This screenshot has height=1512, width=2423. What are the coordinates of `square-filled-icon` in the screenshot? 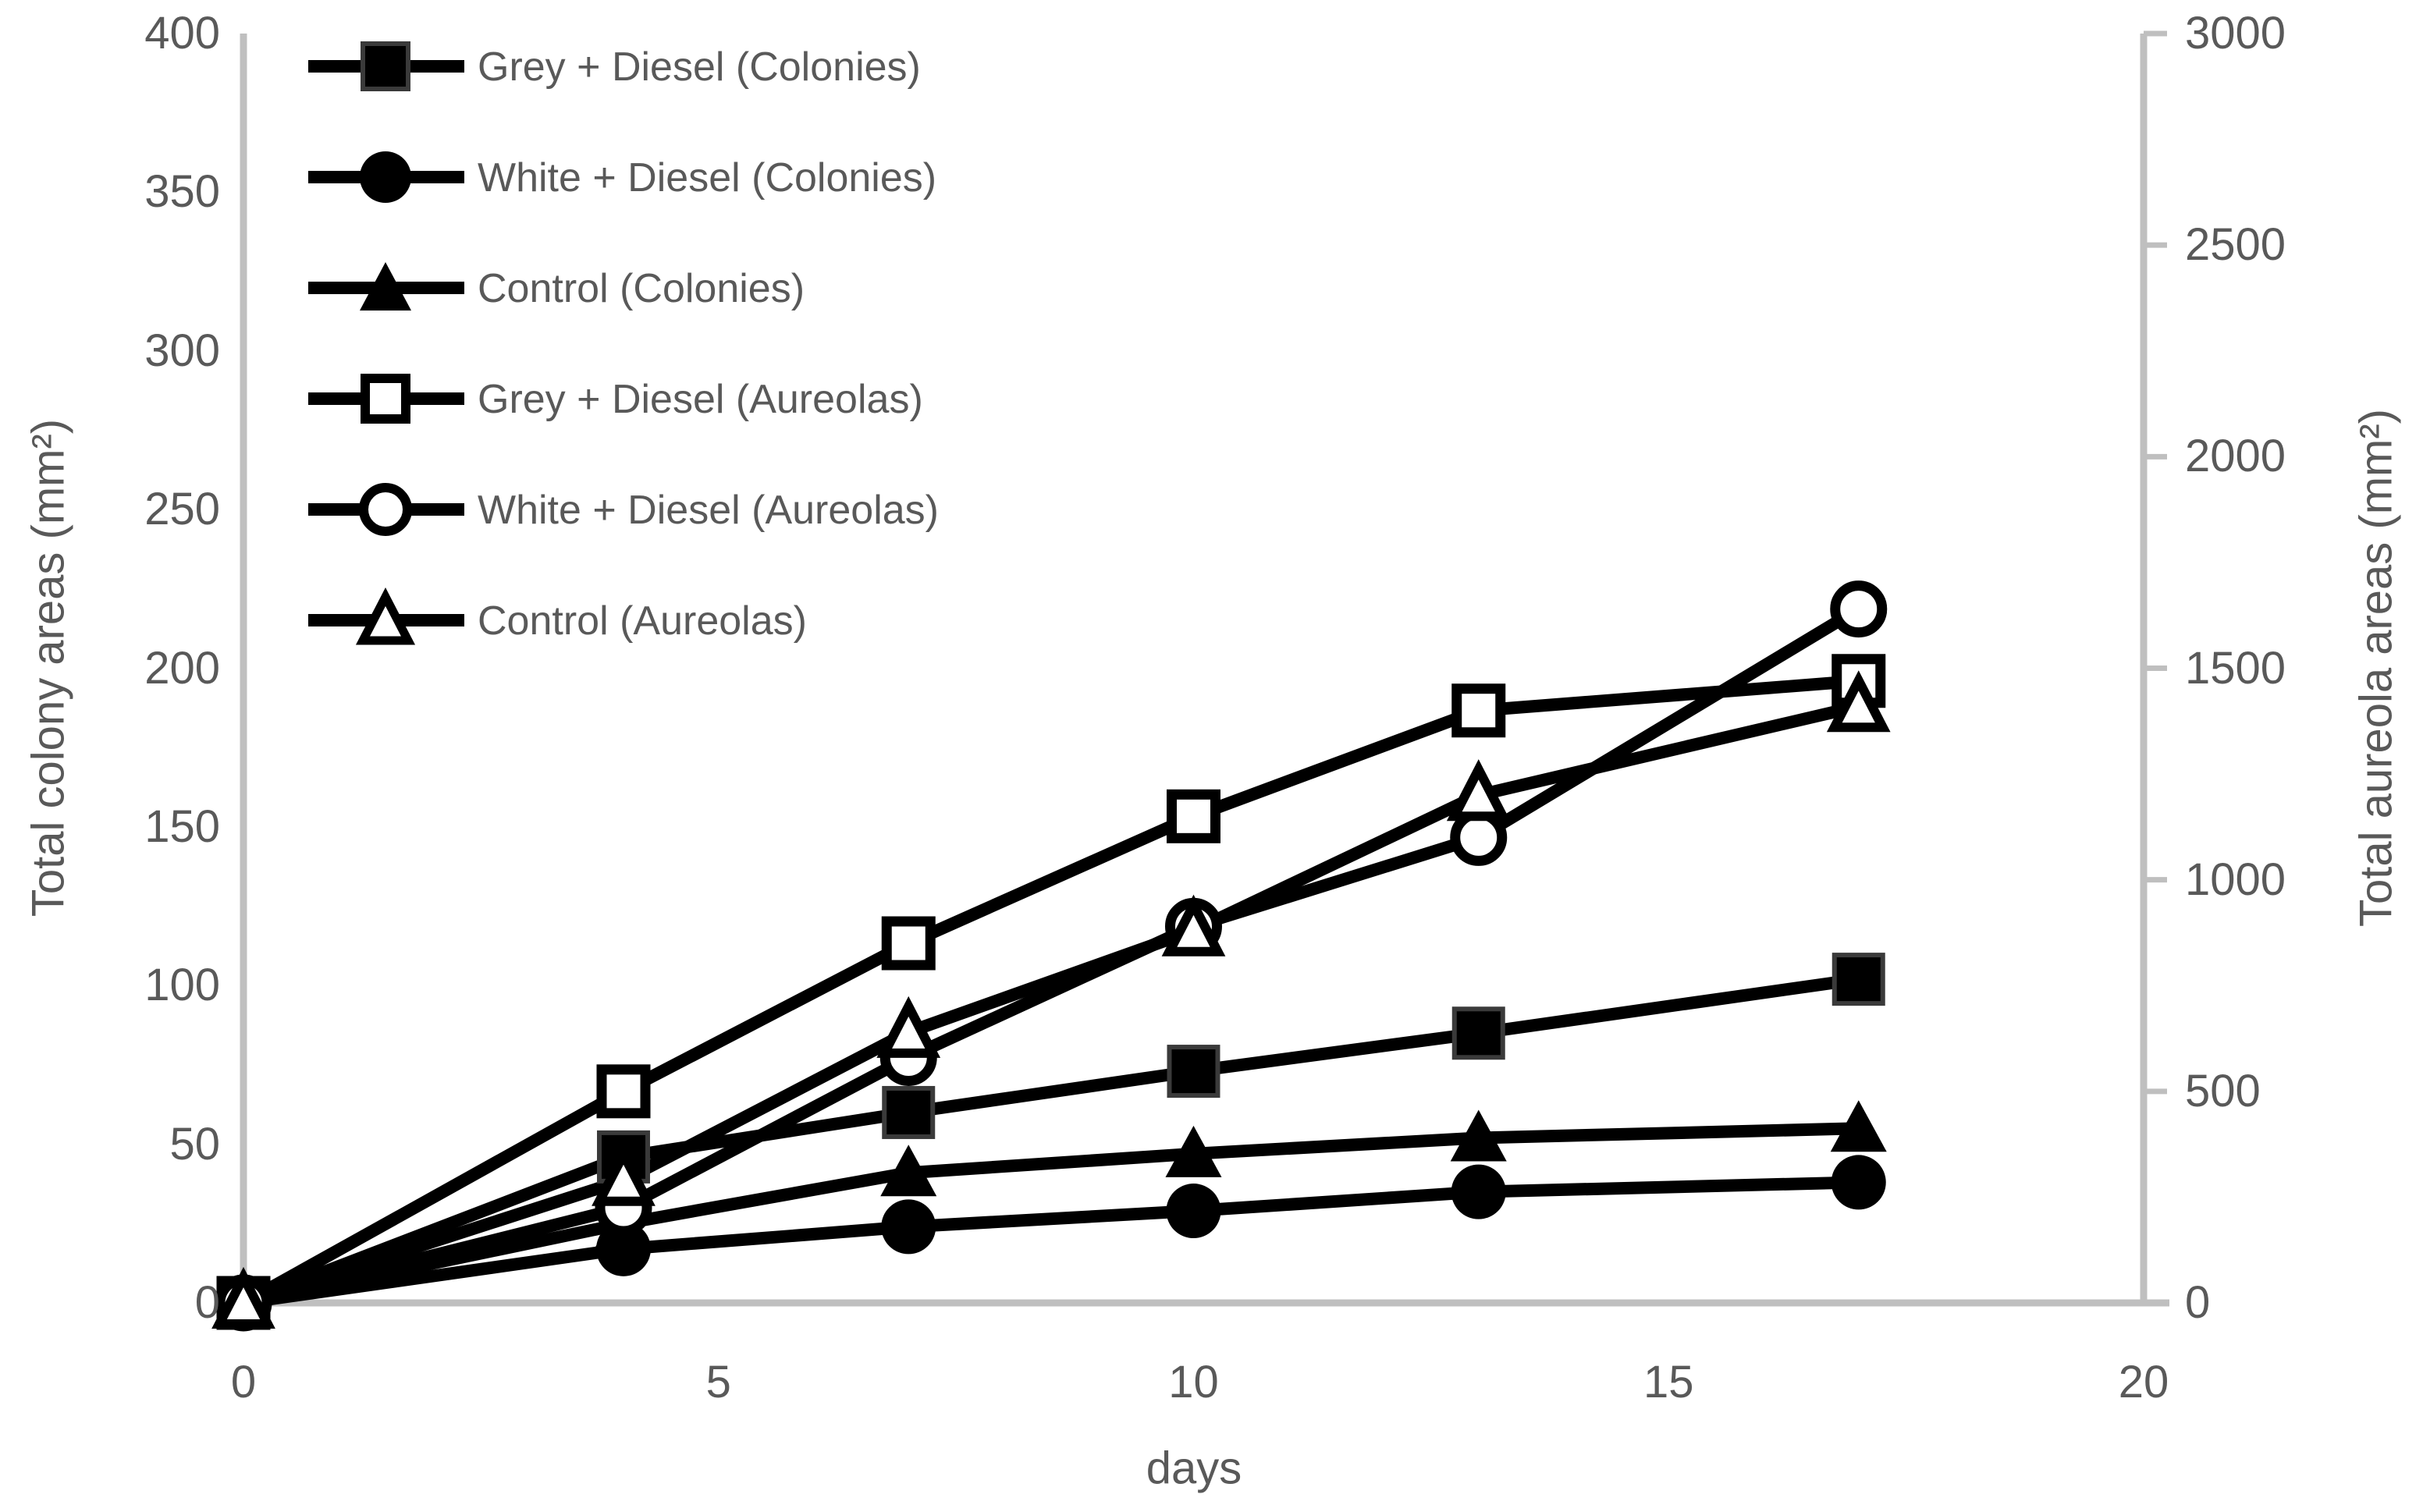 It's located at (385, 66).